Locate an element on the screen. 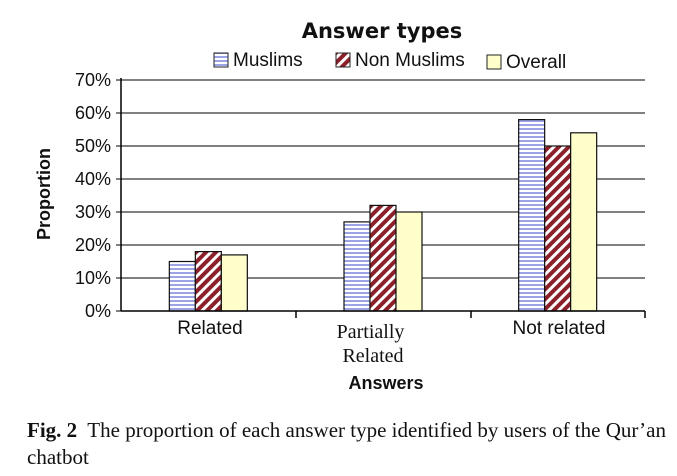 This screenshot has height=476, width=677. chart-title: Answer types is located at coordinates (382, 31).